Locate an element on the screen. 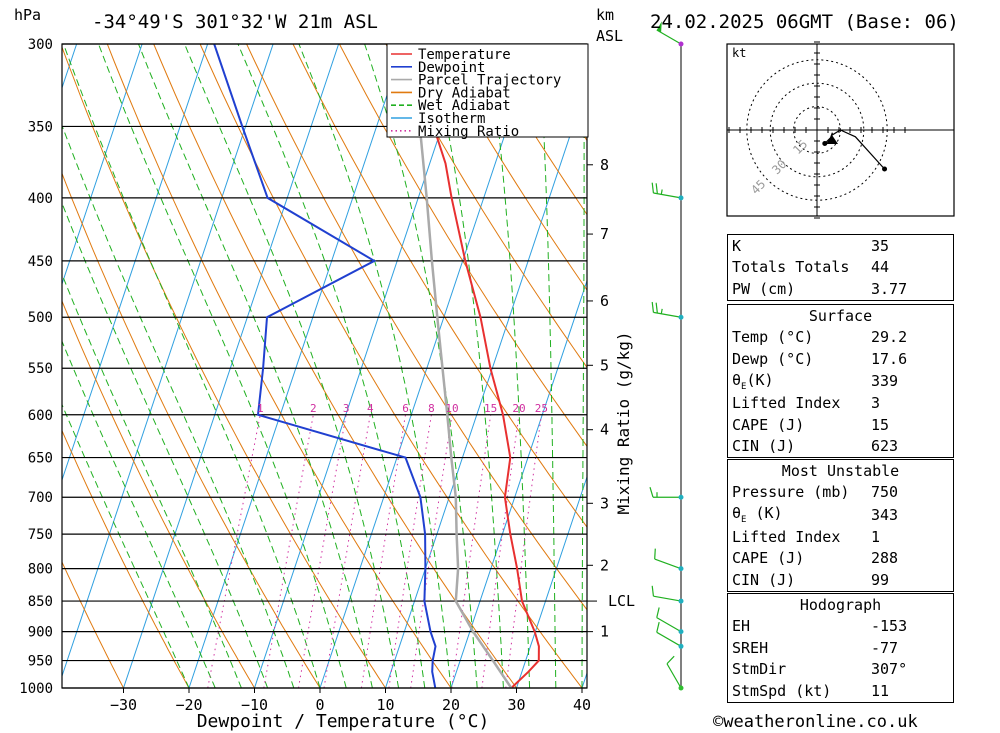 Image resolution: width=1000 pixels, height=733 pixels. surface-heading: Surface is located at coordinates (840, 315).